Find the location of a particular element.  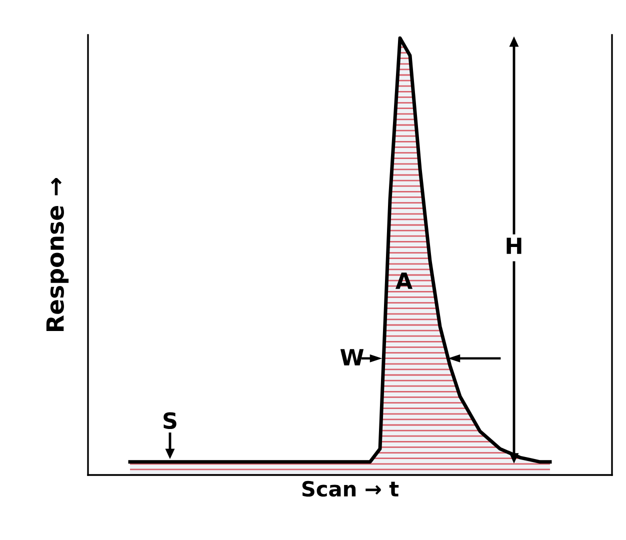

annotation: H is located at coordinates (514, 246).